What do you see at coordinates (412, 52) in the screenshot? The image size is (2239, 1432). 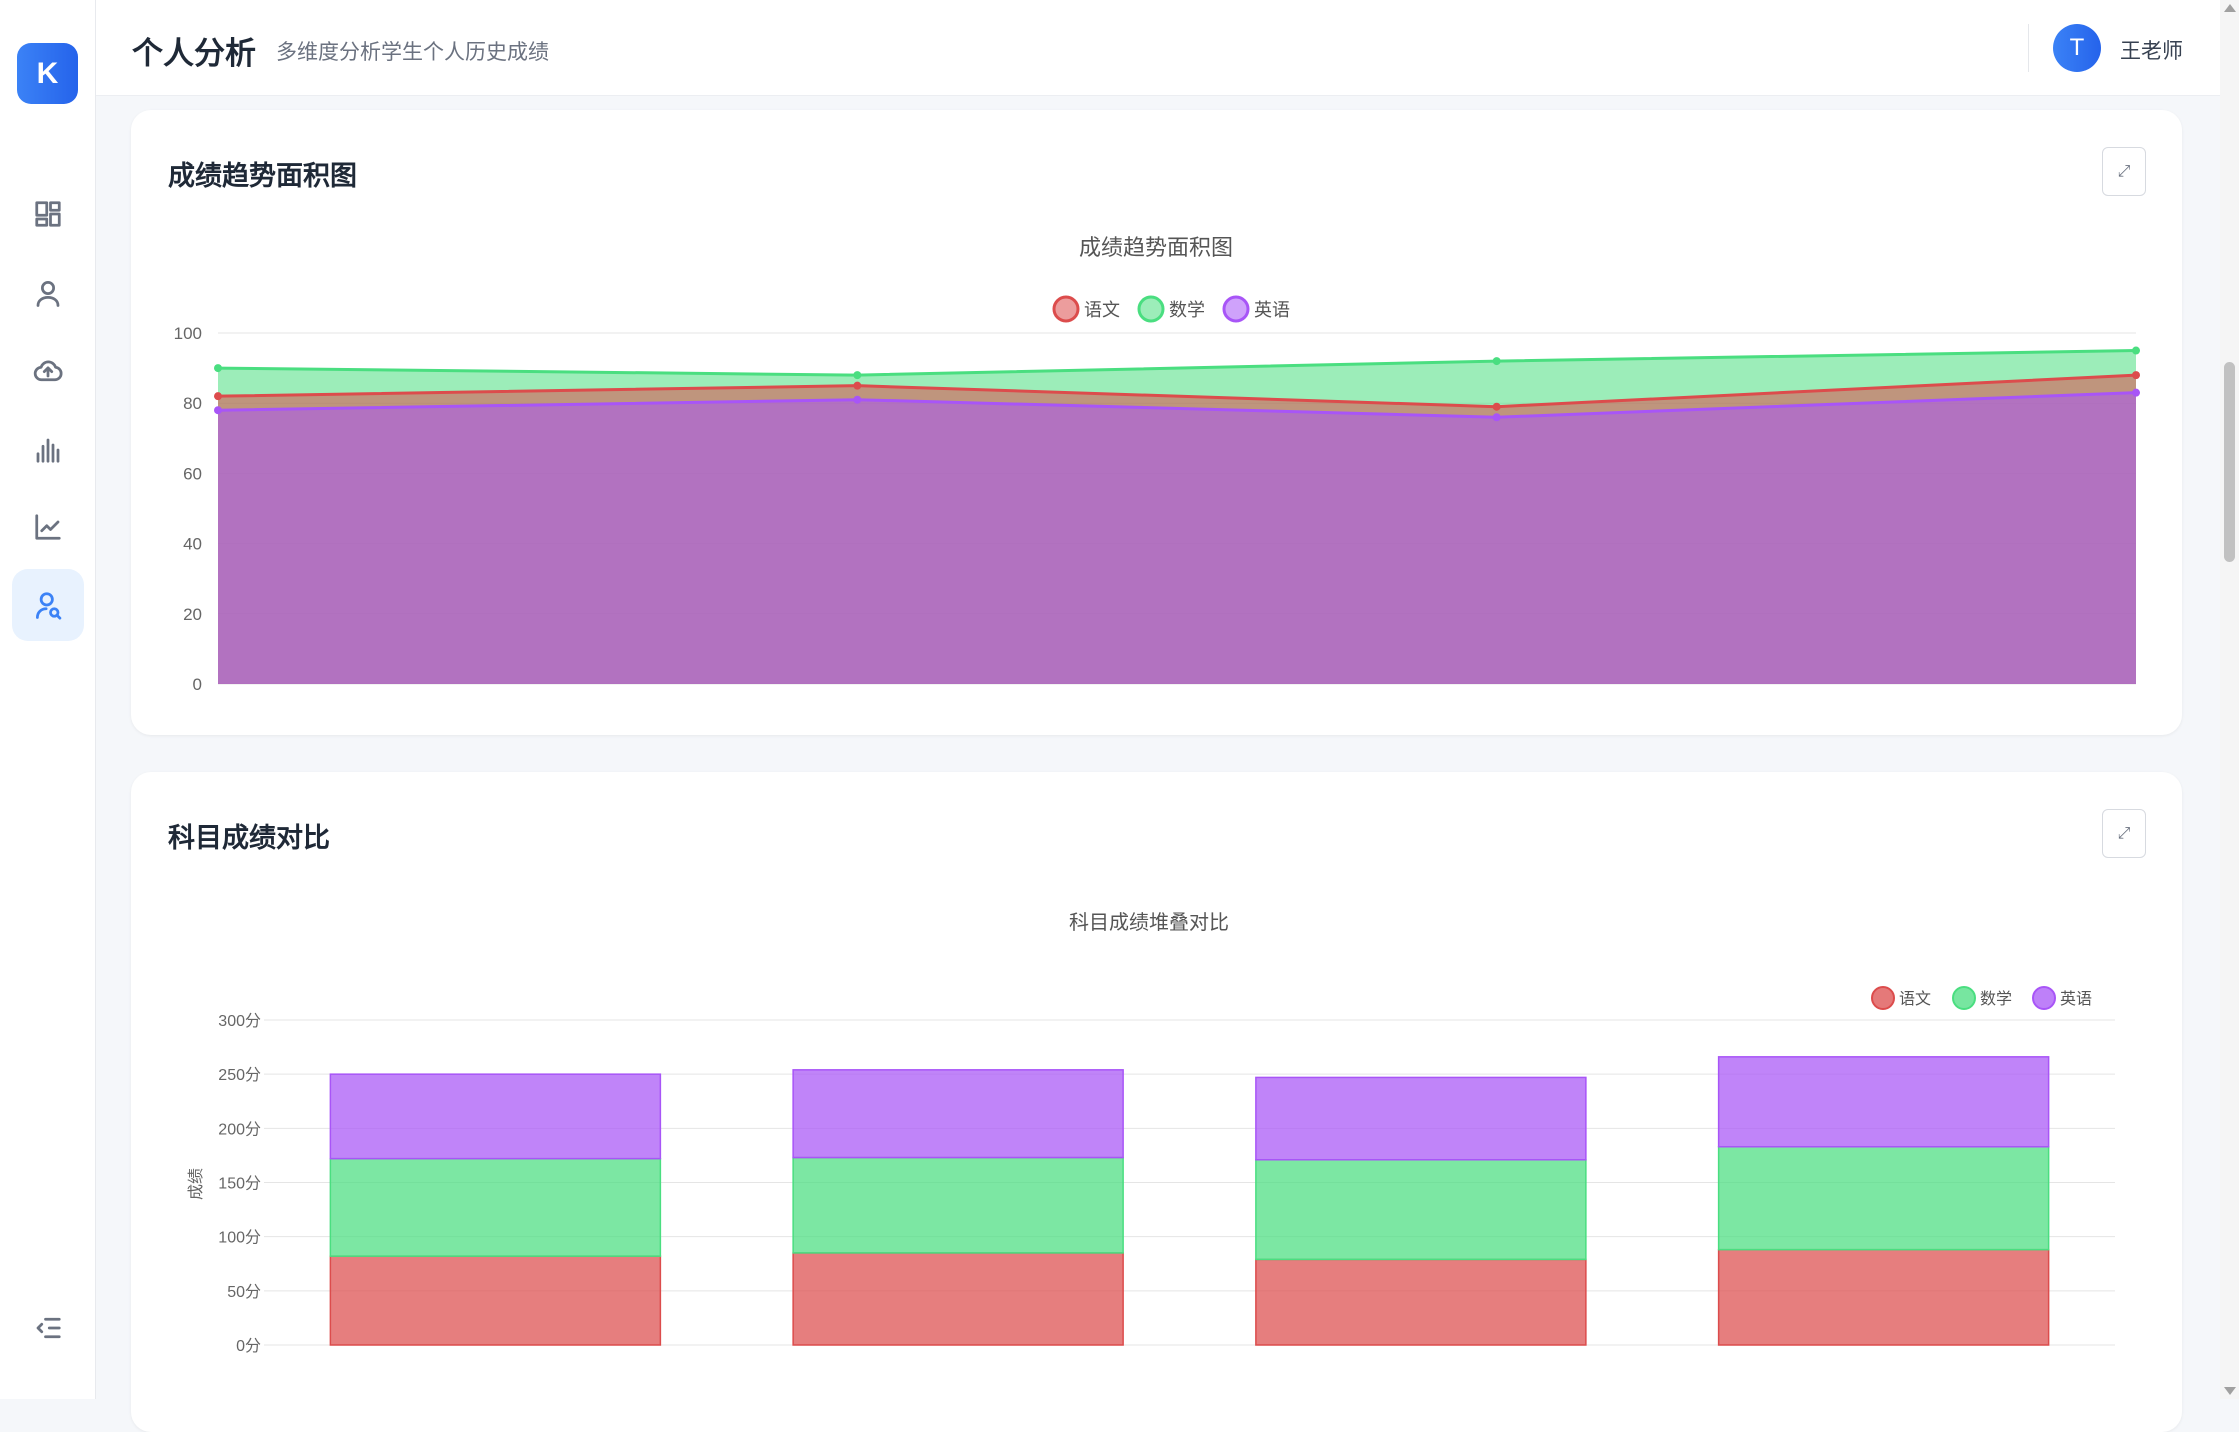 I see `page-subtitle: 多维度分析学生个人历史成绩` at bounding box center [412, 52].